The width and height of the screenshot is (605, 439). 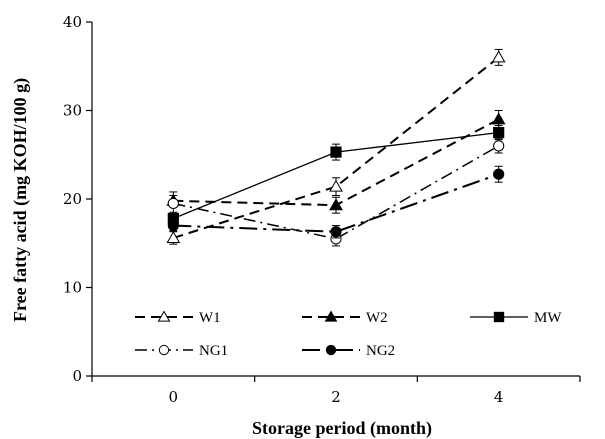 What do you see at coordinates (77, 376) in the screenshot?
I see `y-tick-label: 0` at bounding box center [77, 376].